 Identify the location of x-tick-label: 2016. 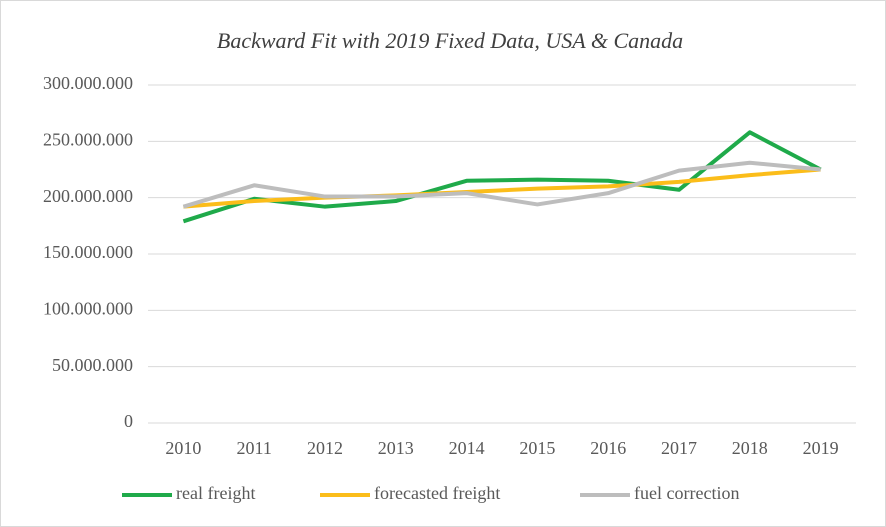
(608, 448).